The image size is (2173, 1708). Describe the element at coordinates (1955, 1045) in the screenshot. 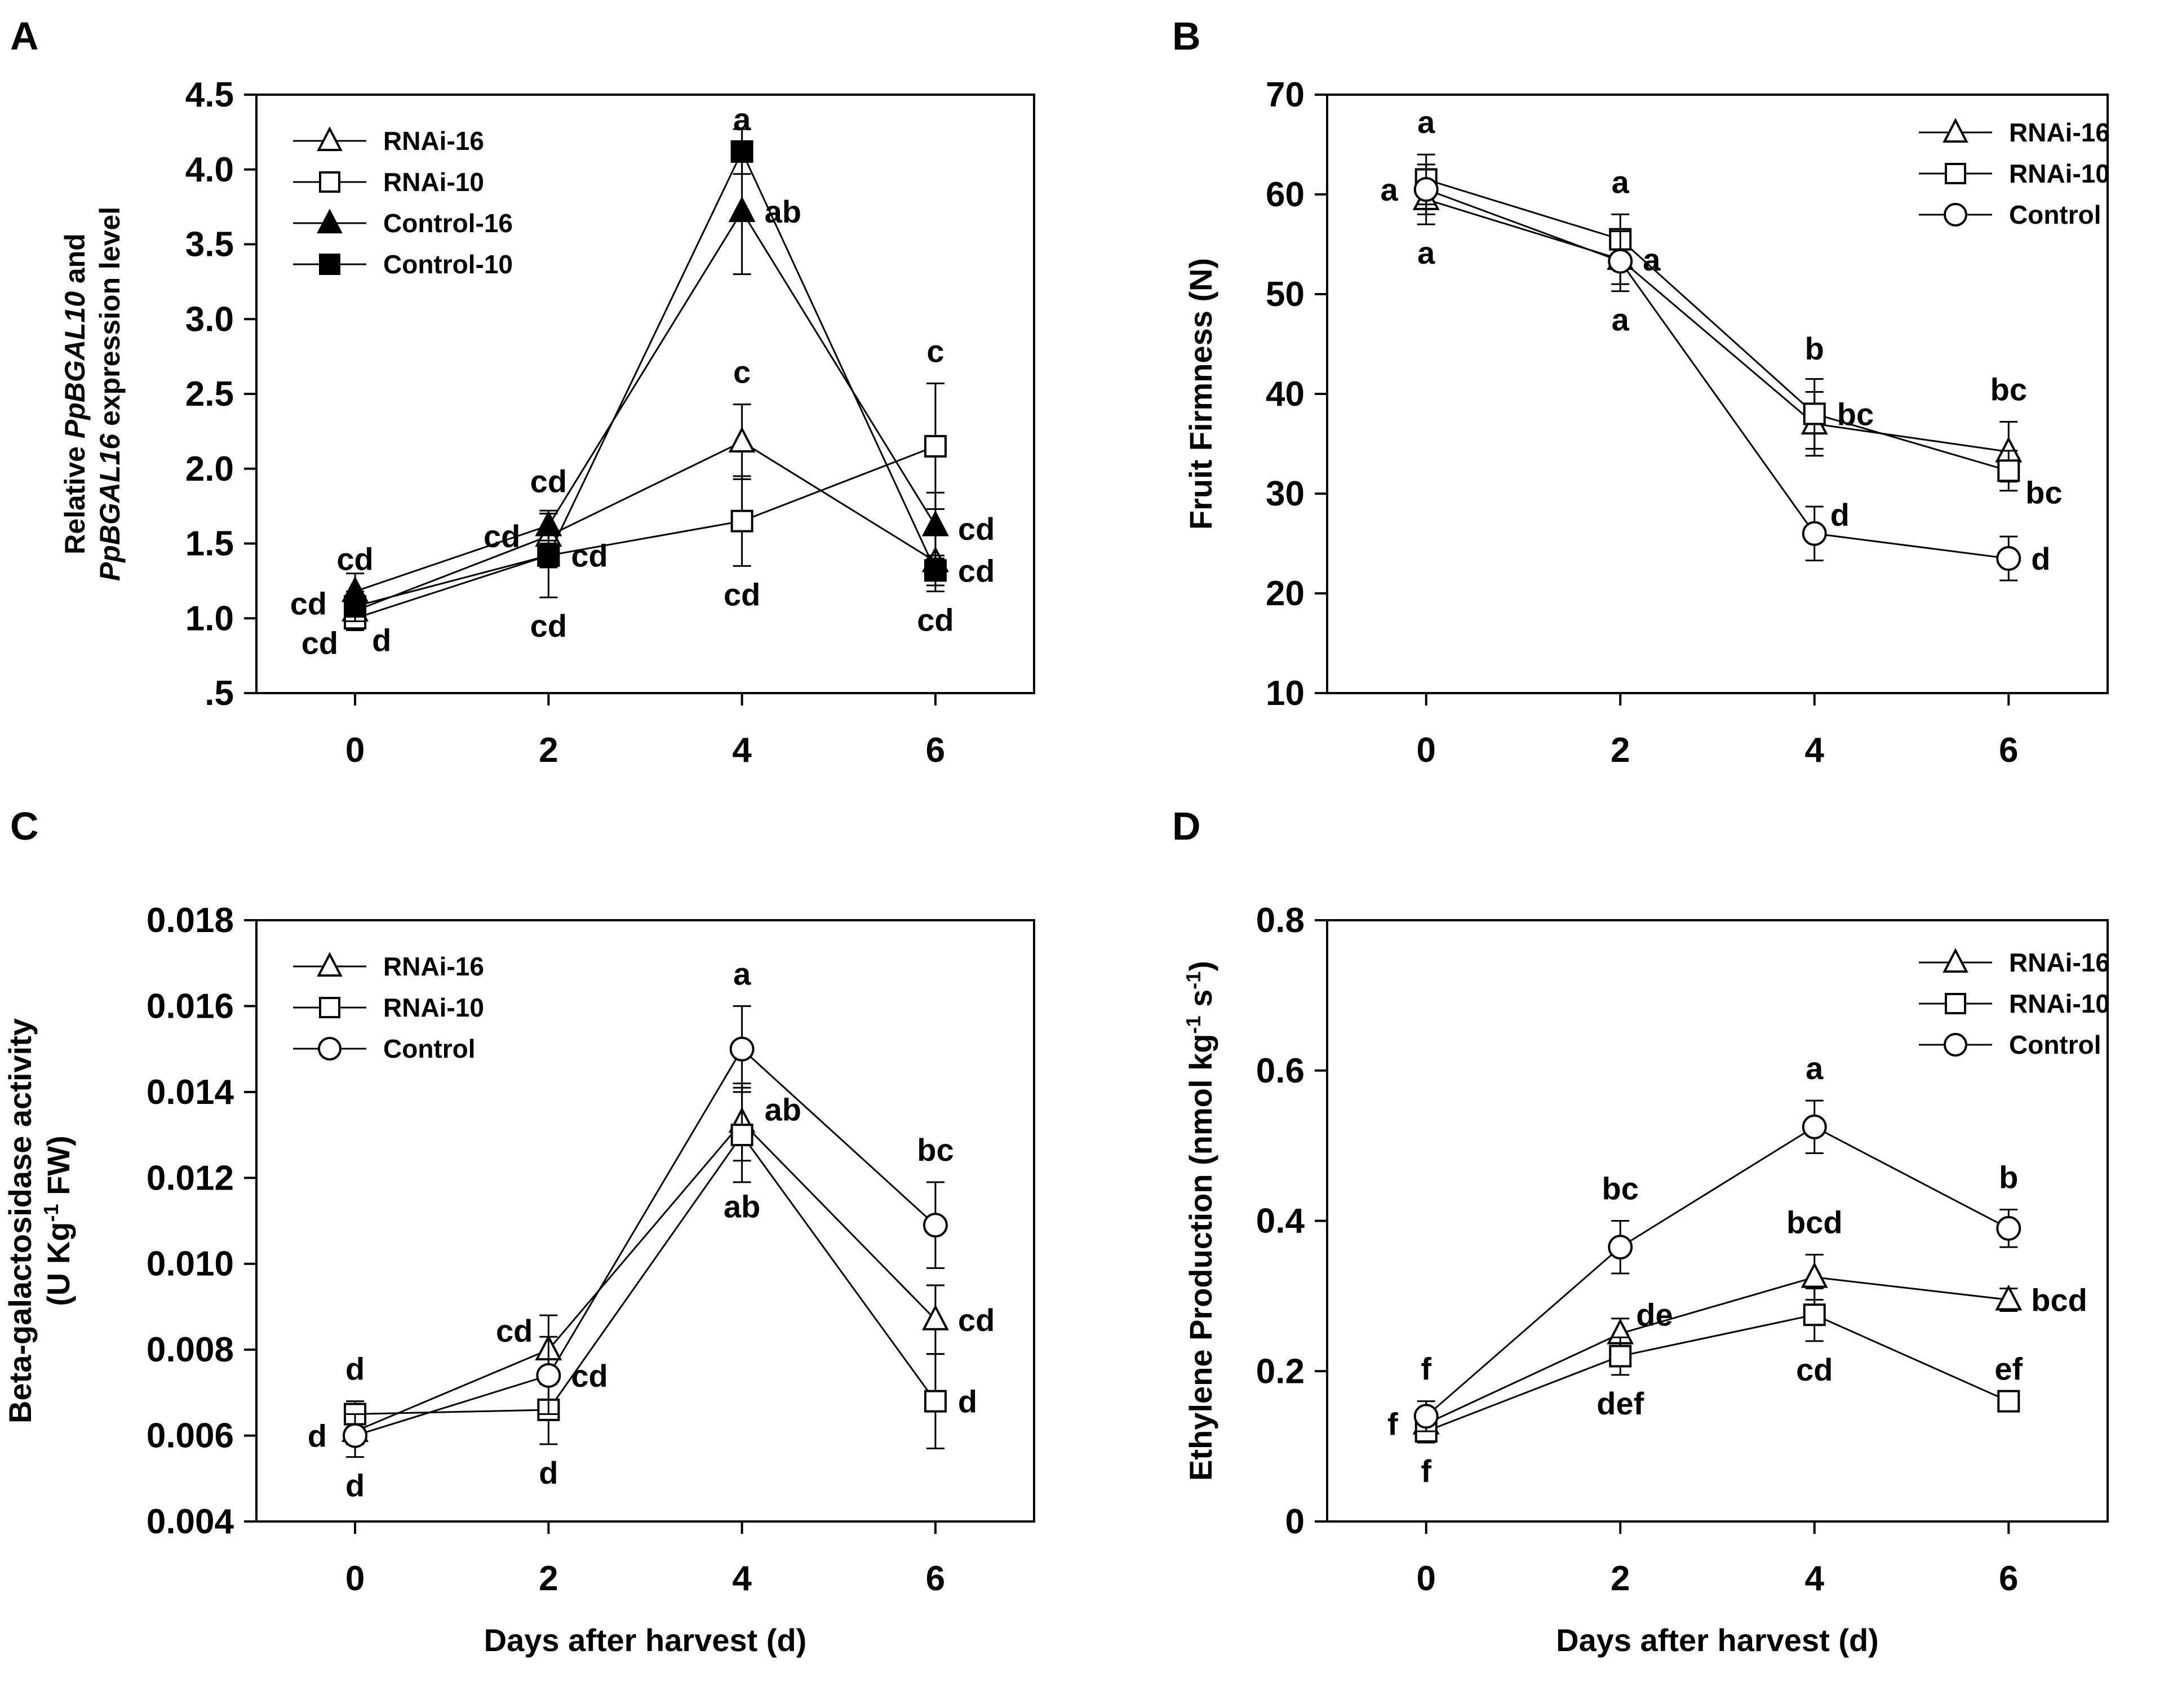

I see `panel-d-legend-marker` at that location.